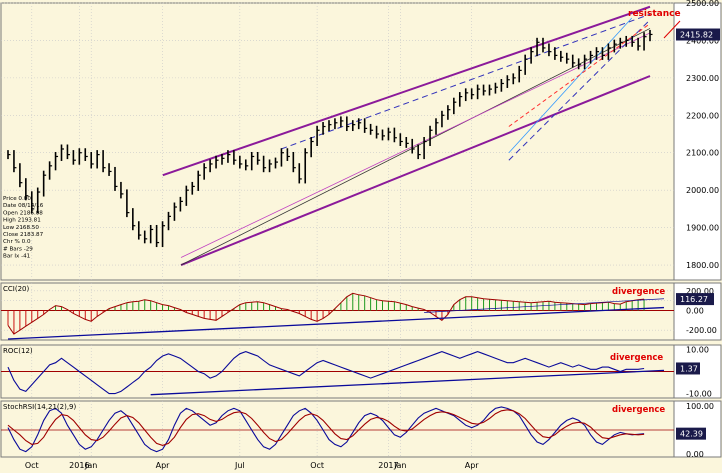 Image resolution: width=722 pixels, height=473 pixels. What do you see at coordinates (466, 81) in the screenshot?
I see `dashed-upper-line` at bounding box center [466, 81].